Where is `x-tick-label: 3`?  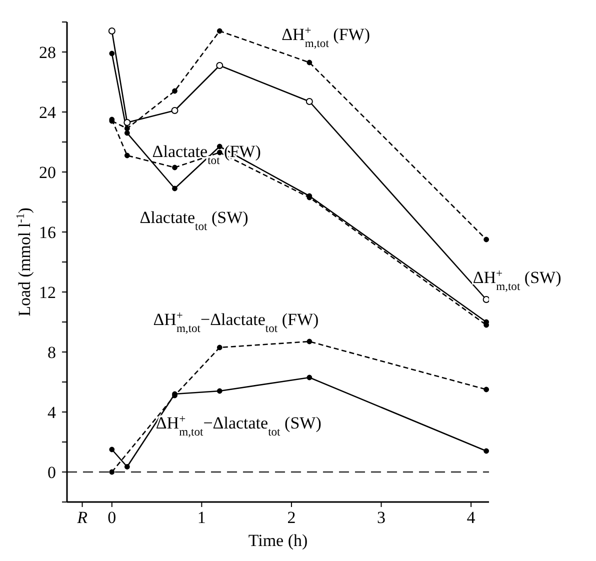
x-tick-label: 3 is located at coordinates (381, 517).